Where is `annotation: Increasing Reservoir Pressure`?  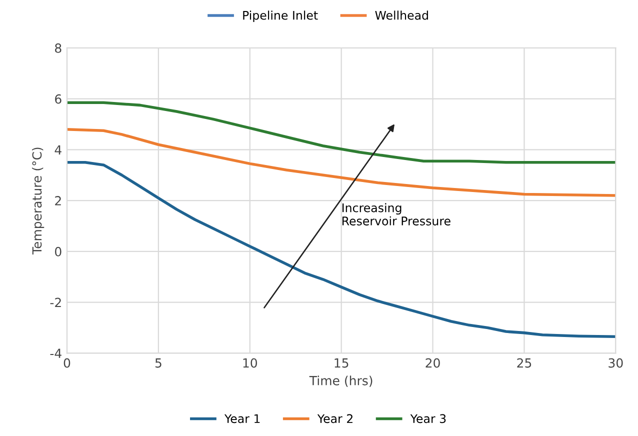
annotation: Increasing Reservoir Pressure is located at coordinates (396, 214).